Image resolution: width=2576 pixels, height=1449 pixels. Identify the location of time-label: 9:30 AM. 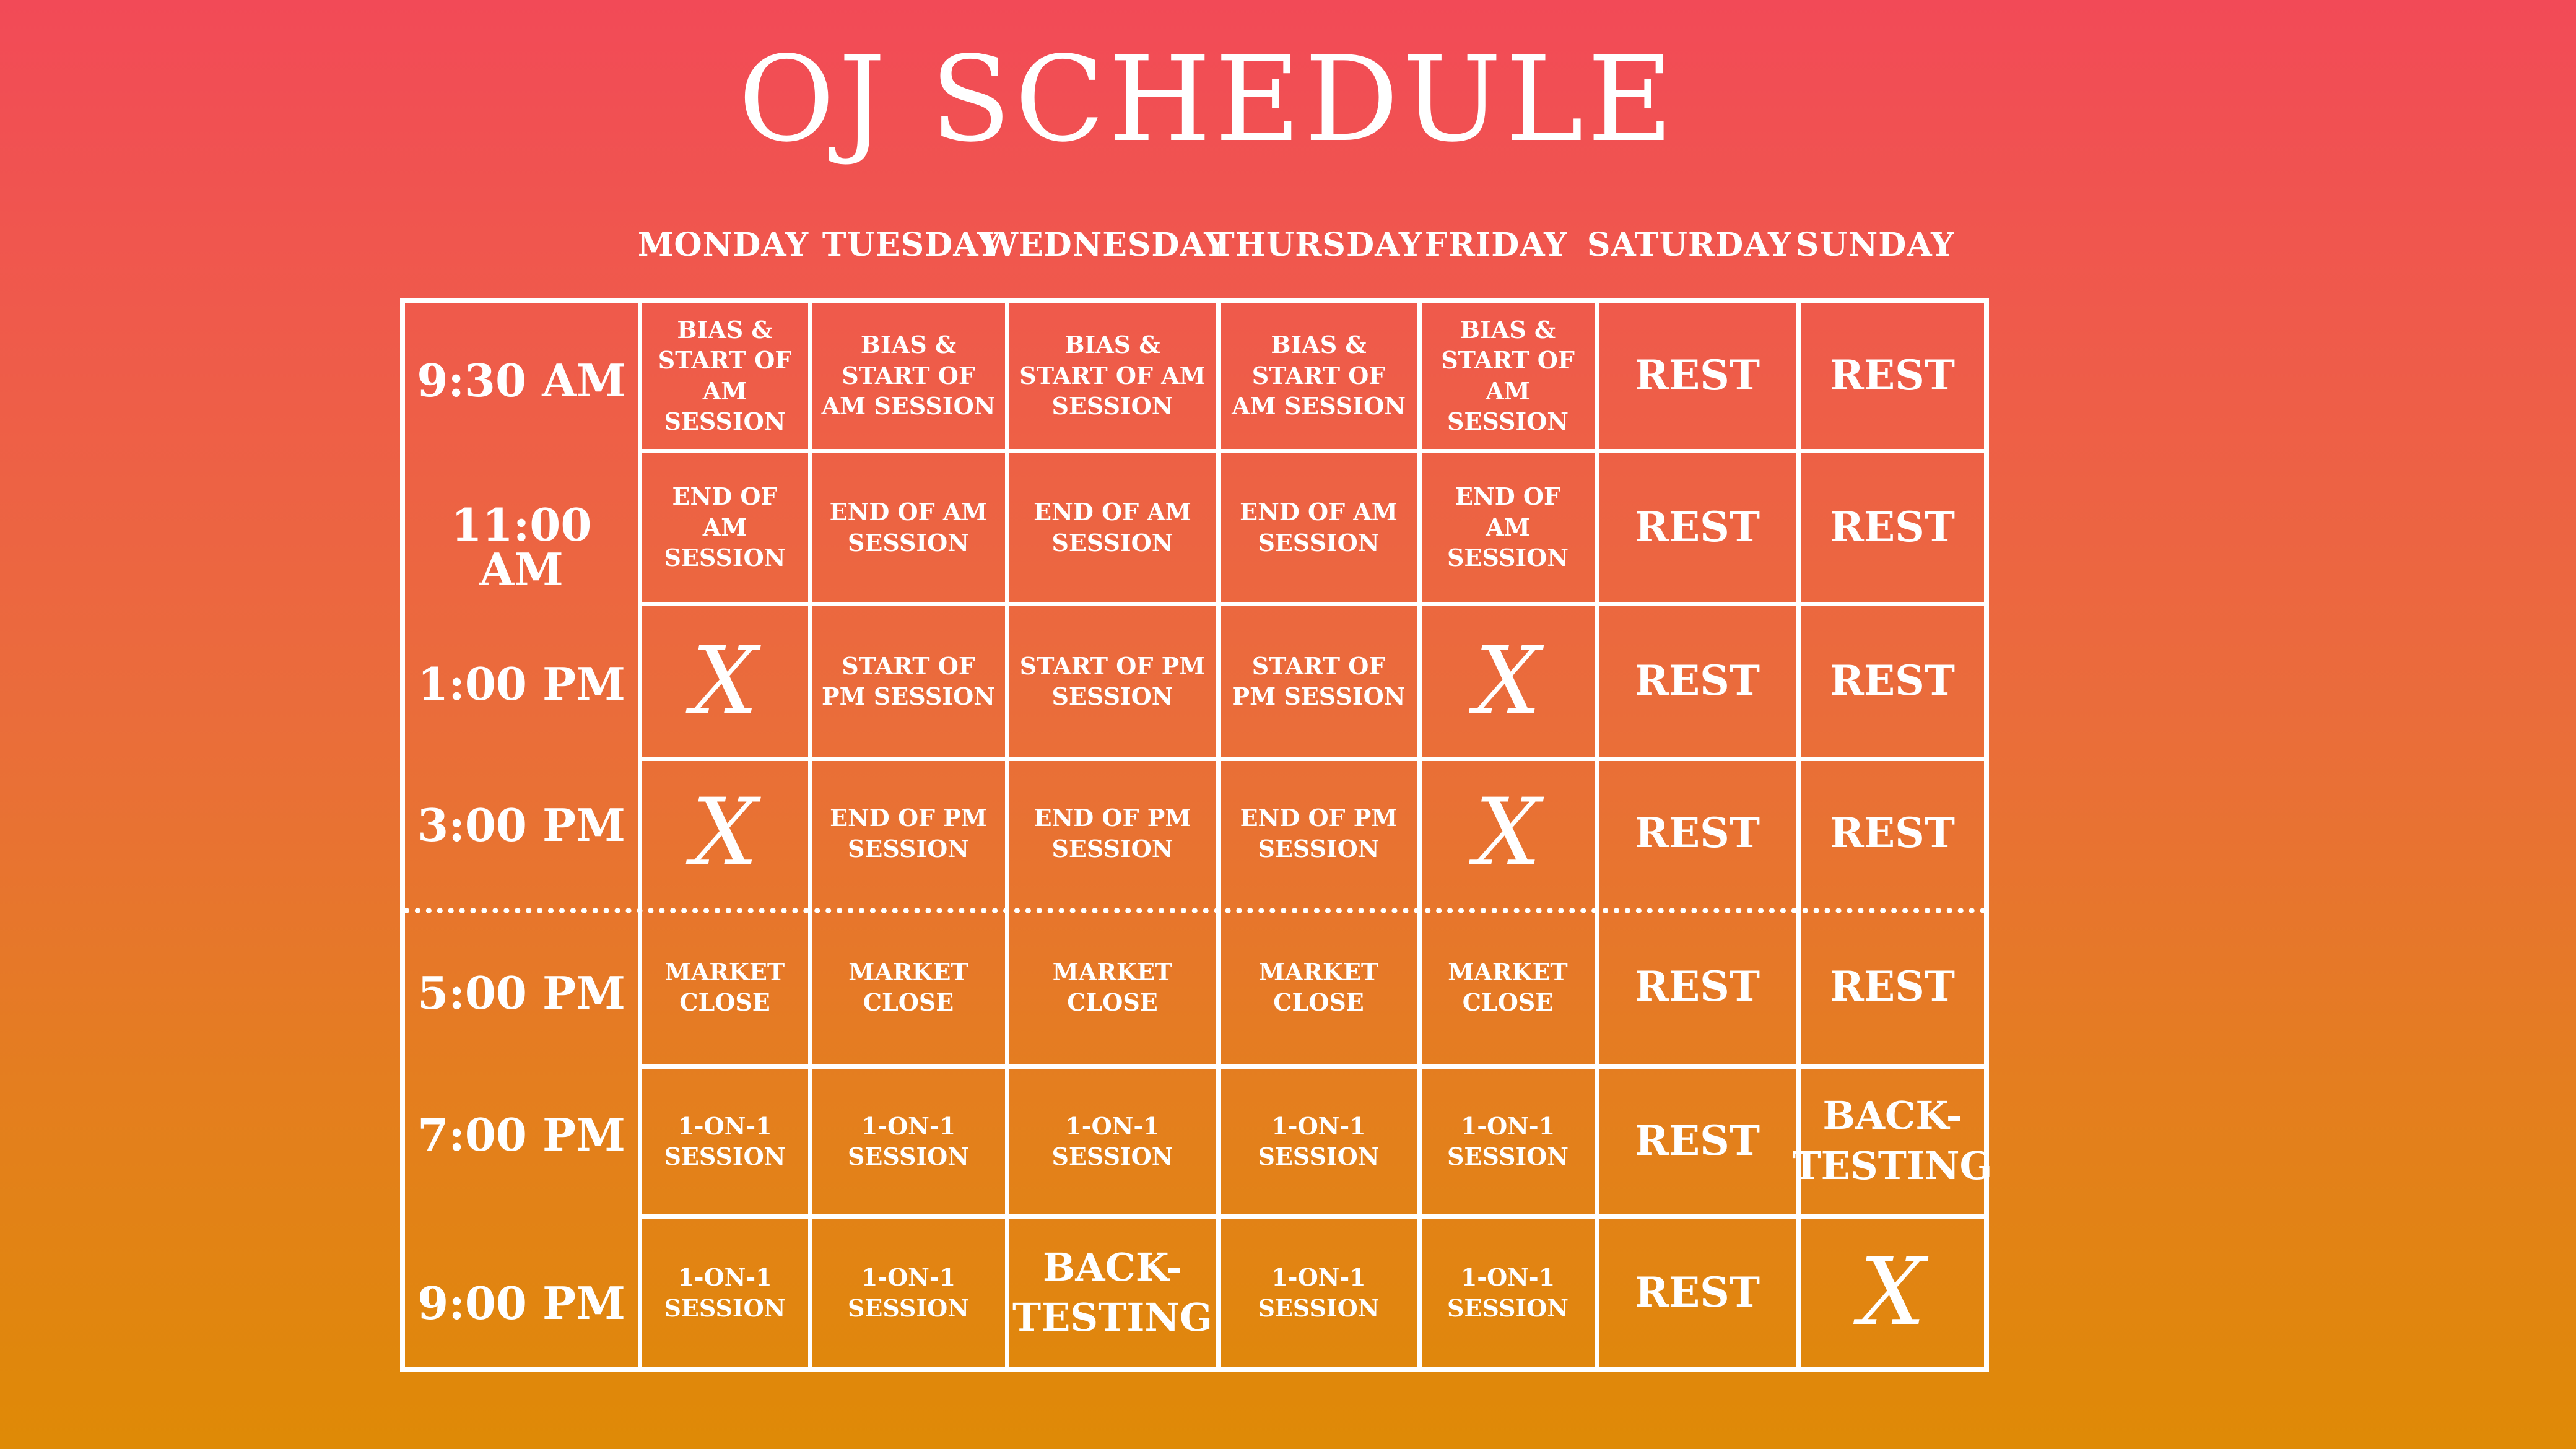
(521, 380).